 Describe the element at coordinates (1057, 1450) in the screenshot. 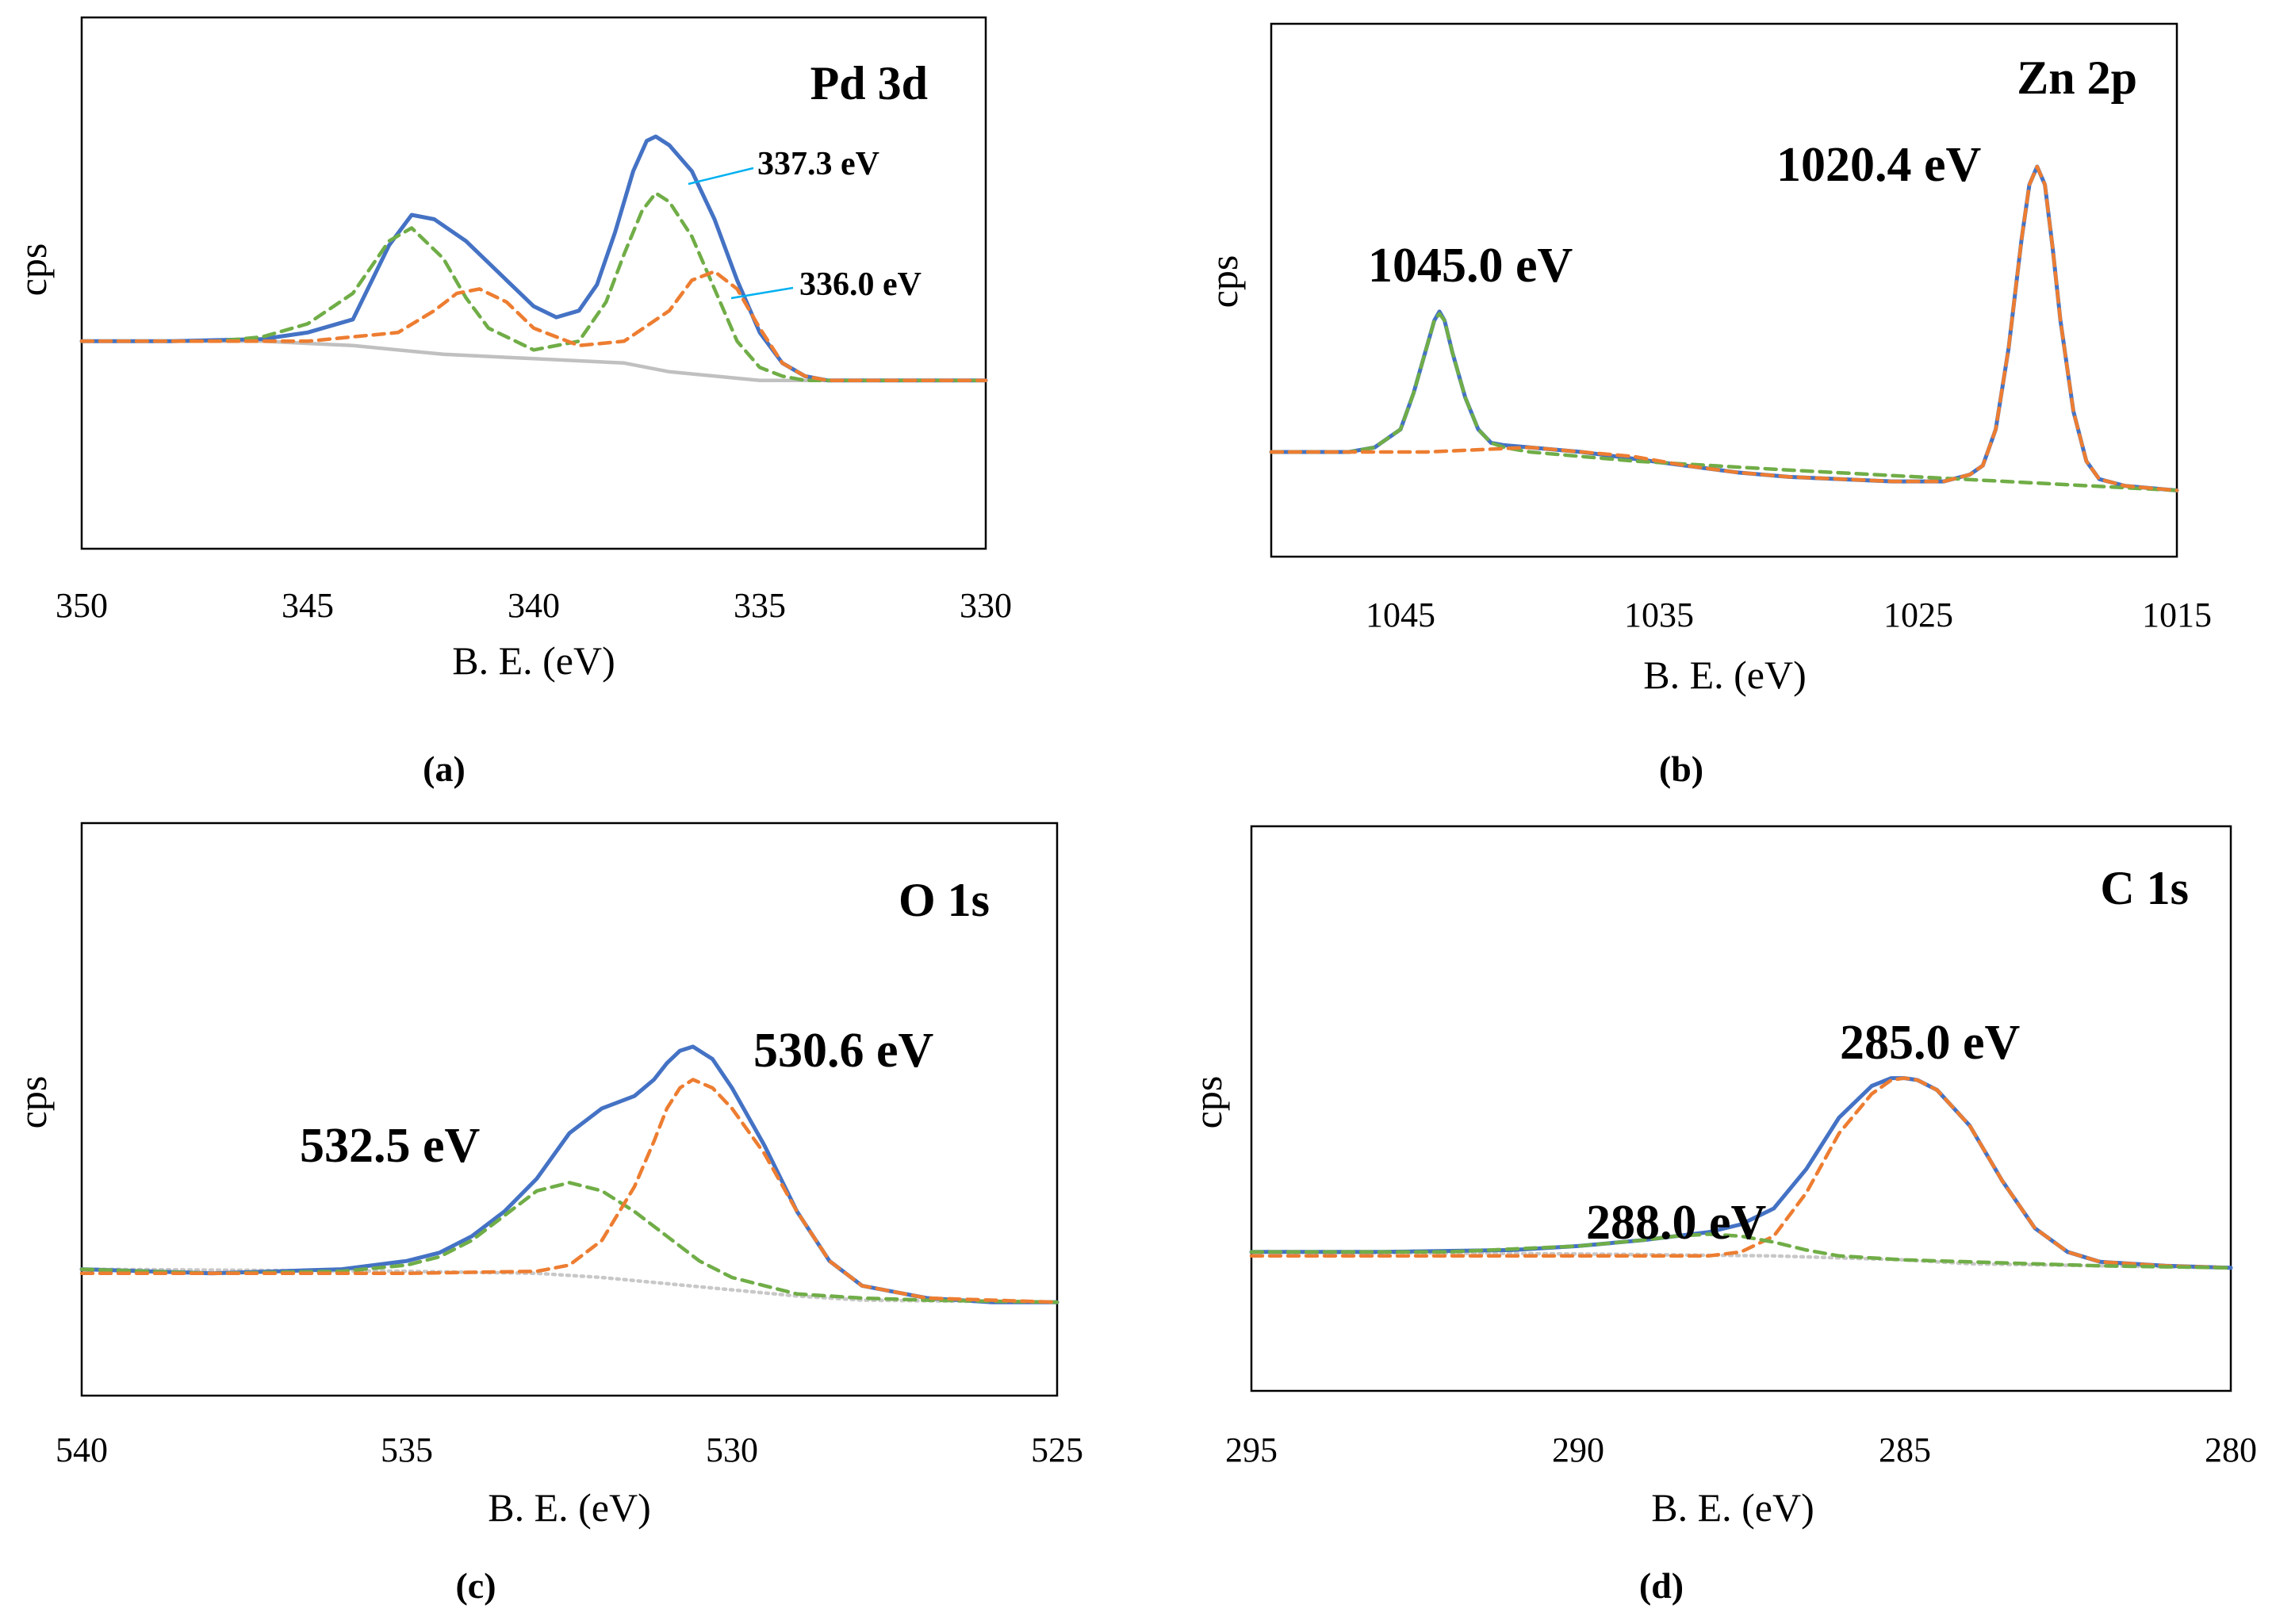

I see `panel-c-x-tick: 525` at that location.